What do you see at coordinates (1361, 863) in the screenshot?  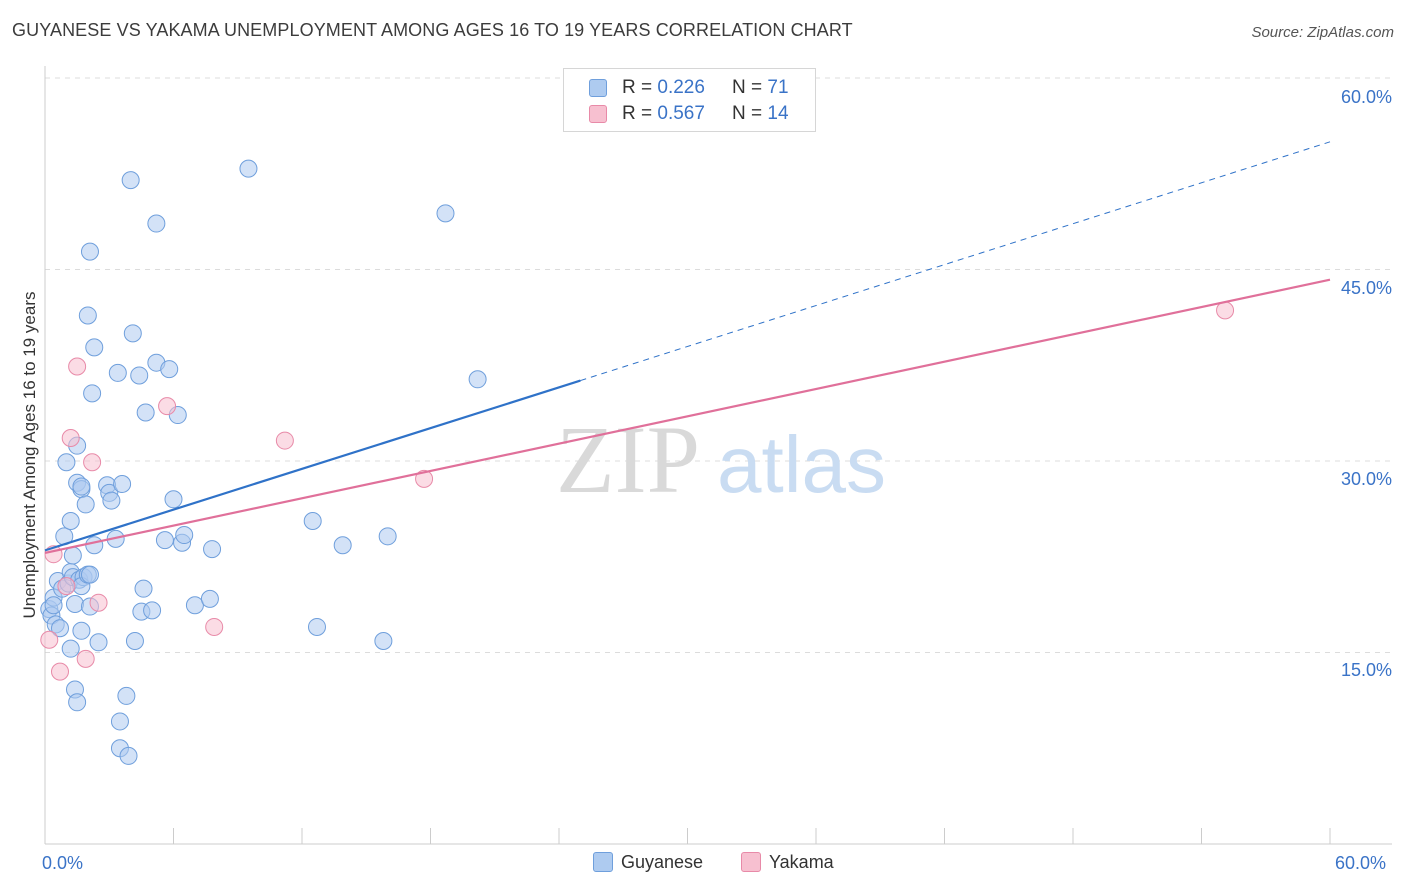 I see `x-tick-label-max: 60.0%` at bounding box center [1361, 863].